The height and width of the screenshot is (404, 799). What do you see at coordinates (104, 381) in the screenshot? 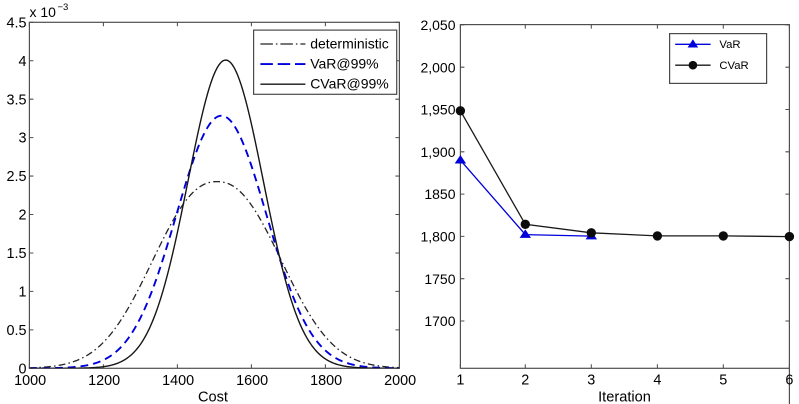
I see `svg-text: 1200` at bounding box center [104, 381].